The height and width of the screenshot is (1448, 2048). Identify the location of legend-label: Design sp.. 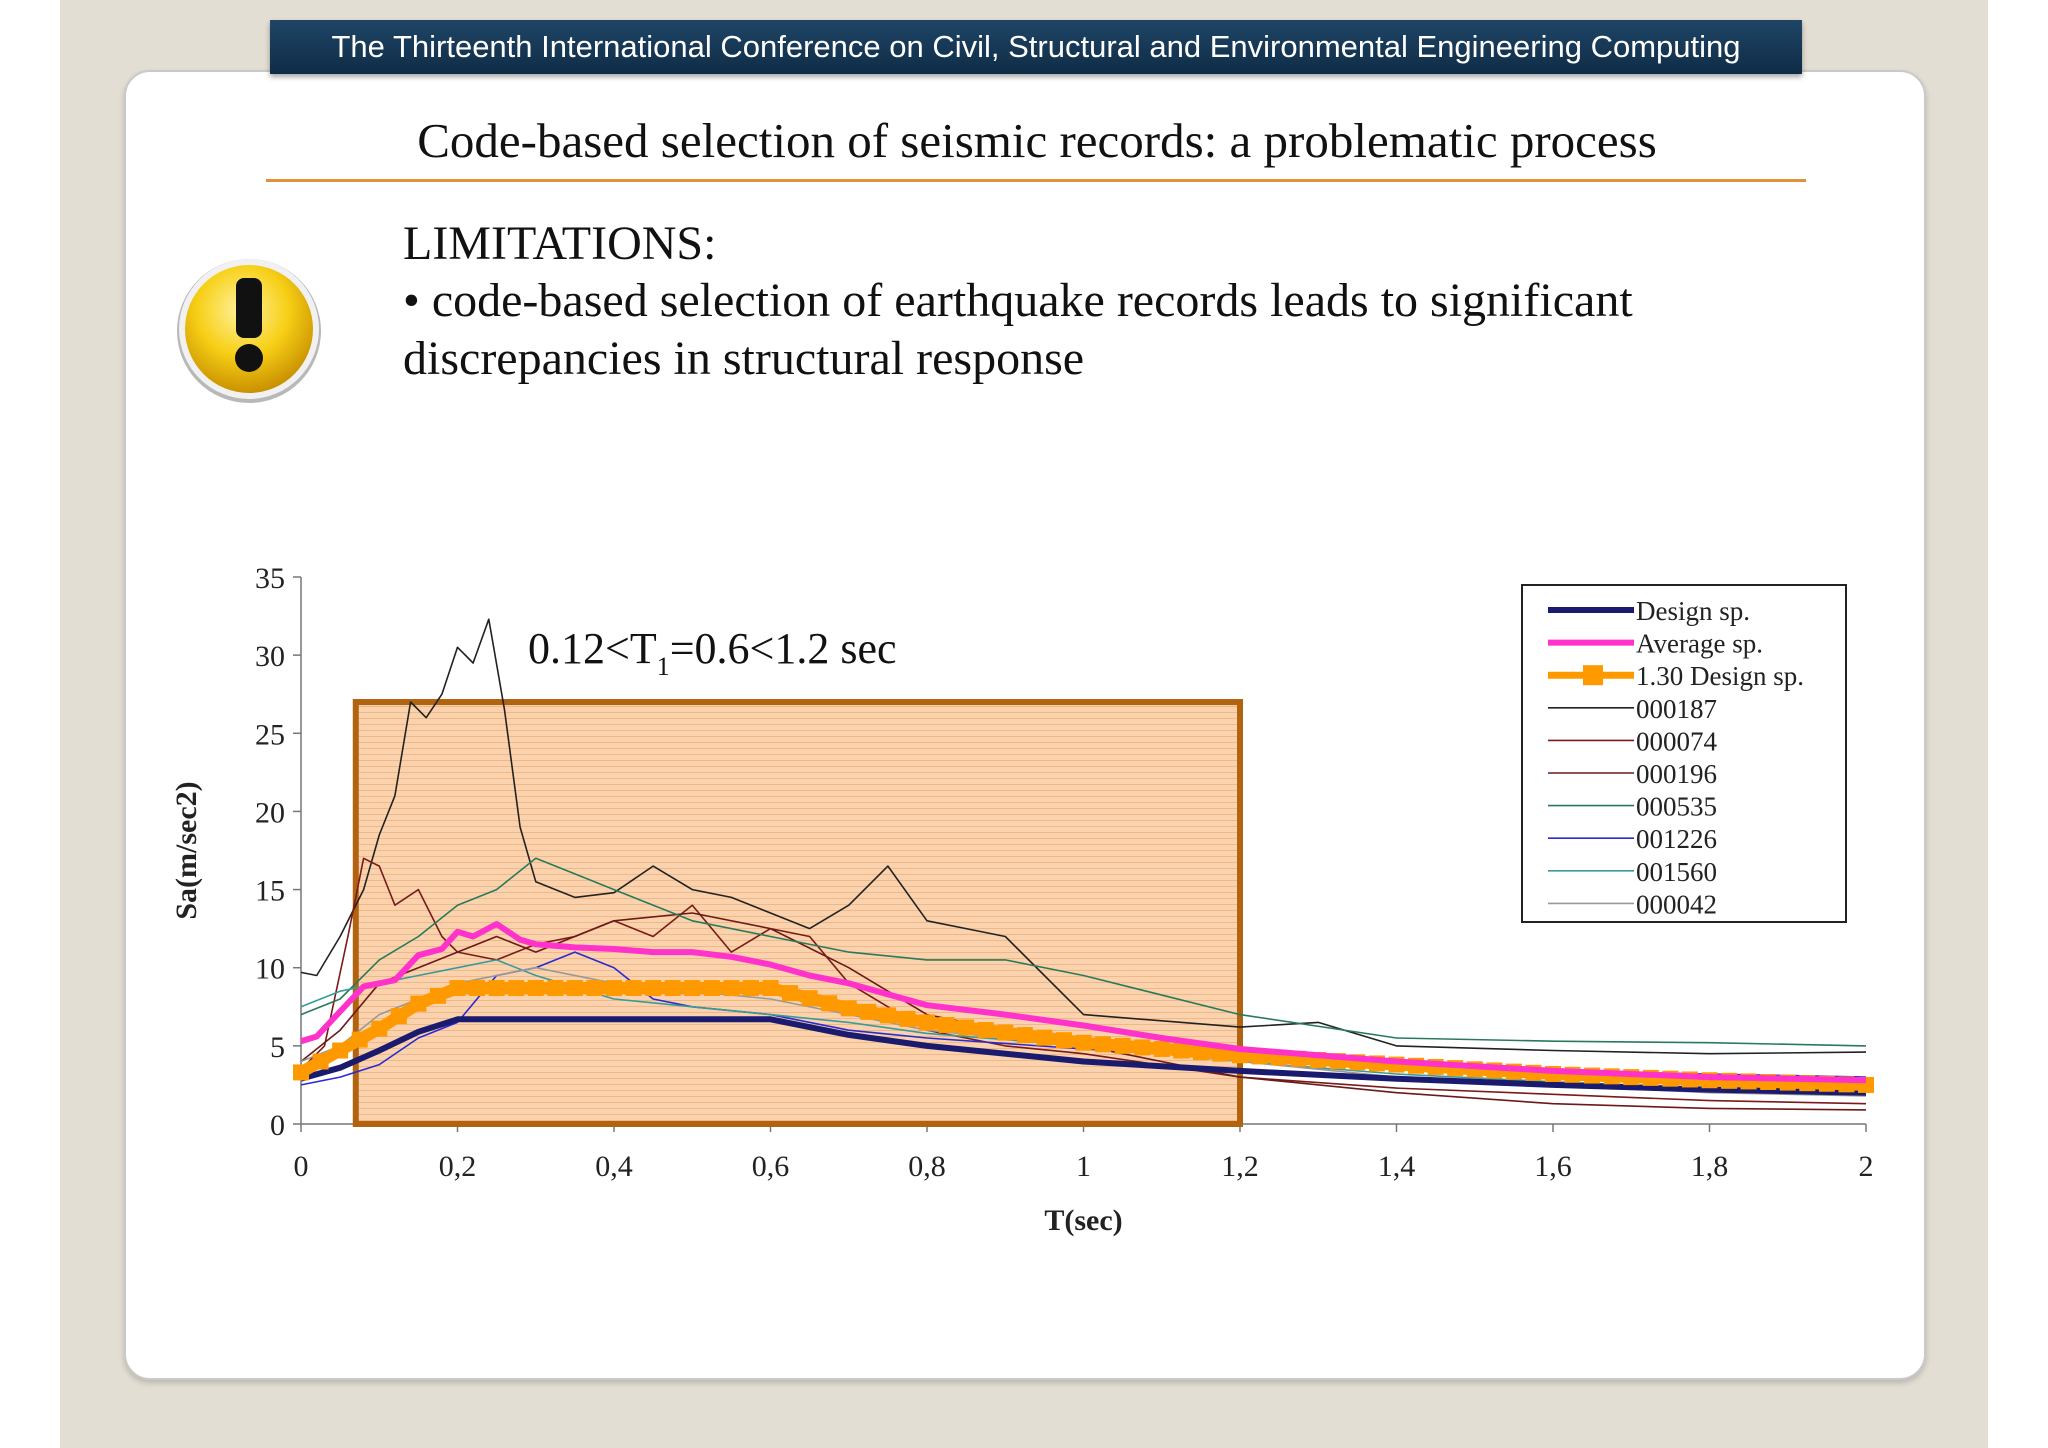
(1693, 611).